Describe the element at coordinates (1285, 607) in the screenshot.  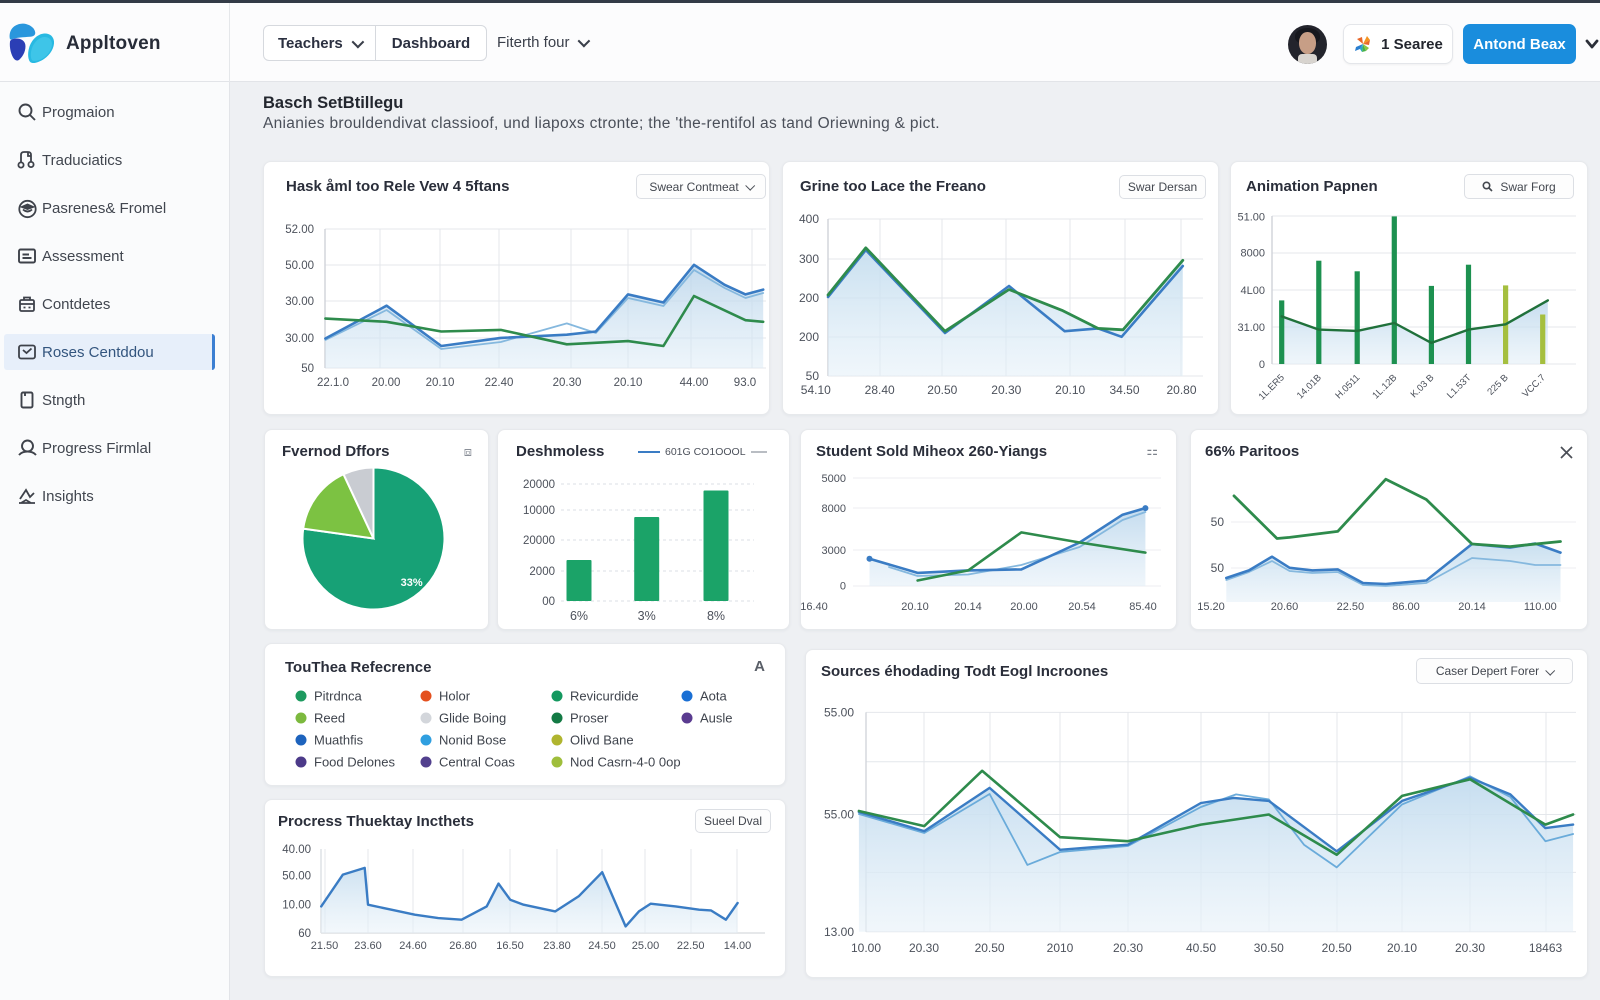
I see `svg-text: 20.60` at that location.